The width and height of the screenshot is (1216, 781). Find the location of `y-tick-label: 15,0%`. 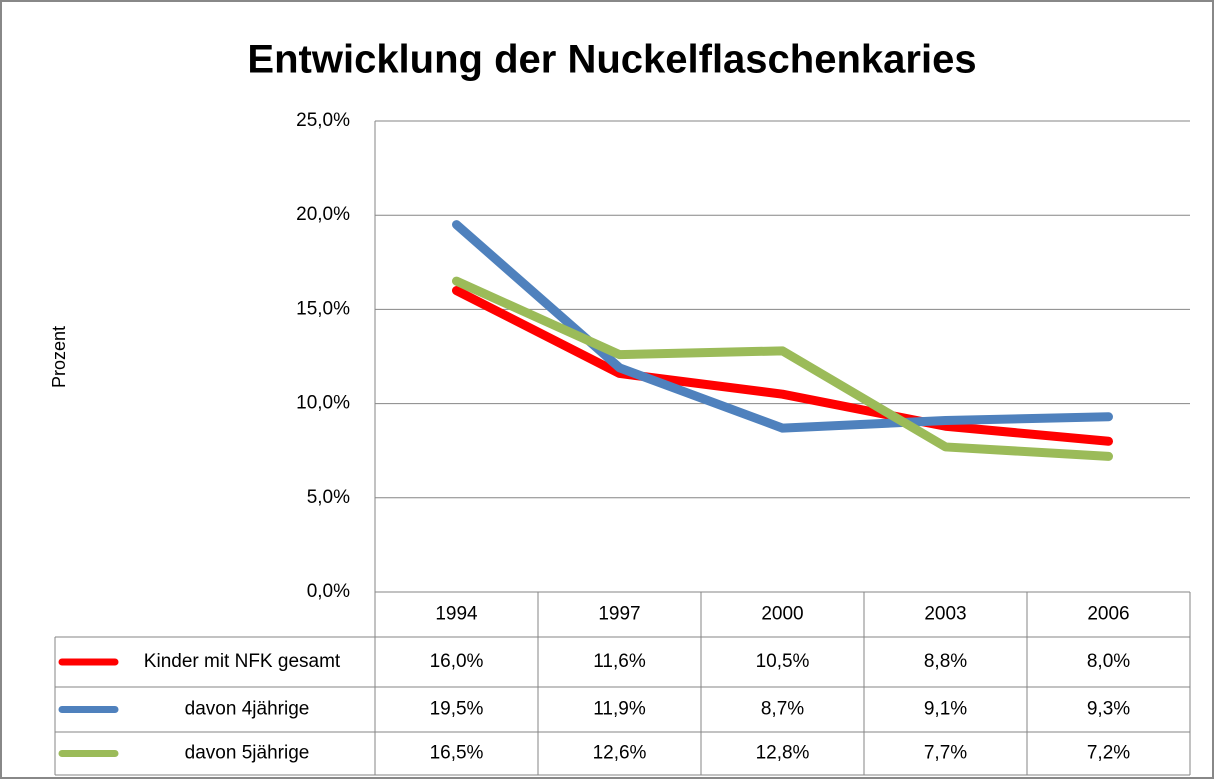

y-tick-label: 15,0% is located at coordinates (323, 308).